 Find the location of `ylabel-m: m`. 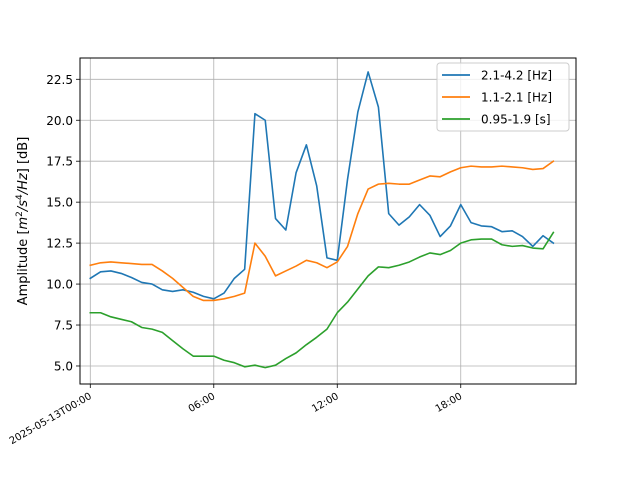

ylabel-m: m is located at coordinates (23, 223).